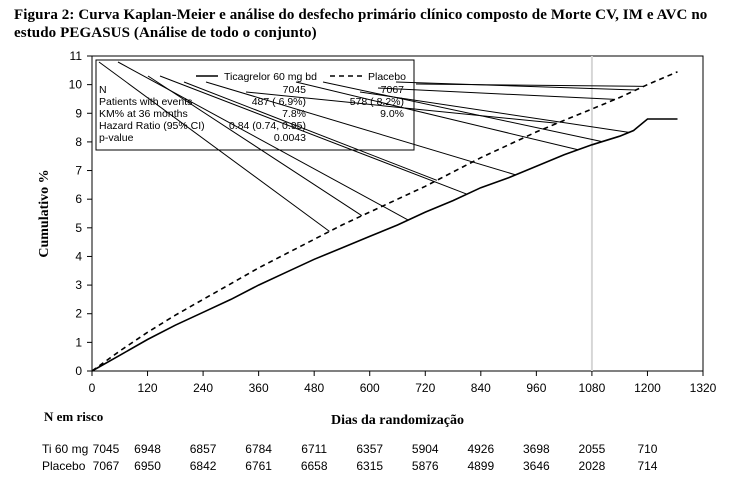 This screenshot has width=737, height=485. What do you see at coordinates (258, 466) in the screenshot?
I see `risk-value: 6761` at bounding box center [258, 466].